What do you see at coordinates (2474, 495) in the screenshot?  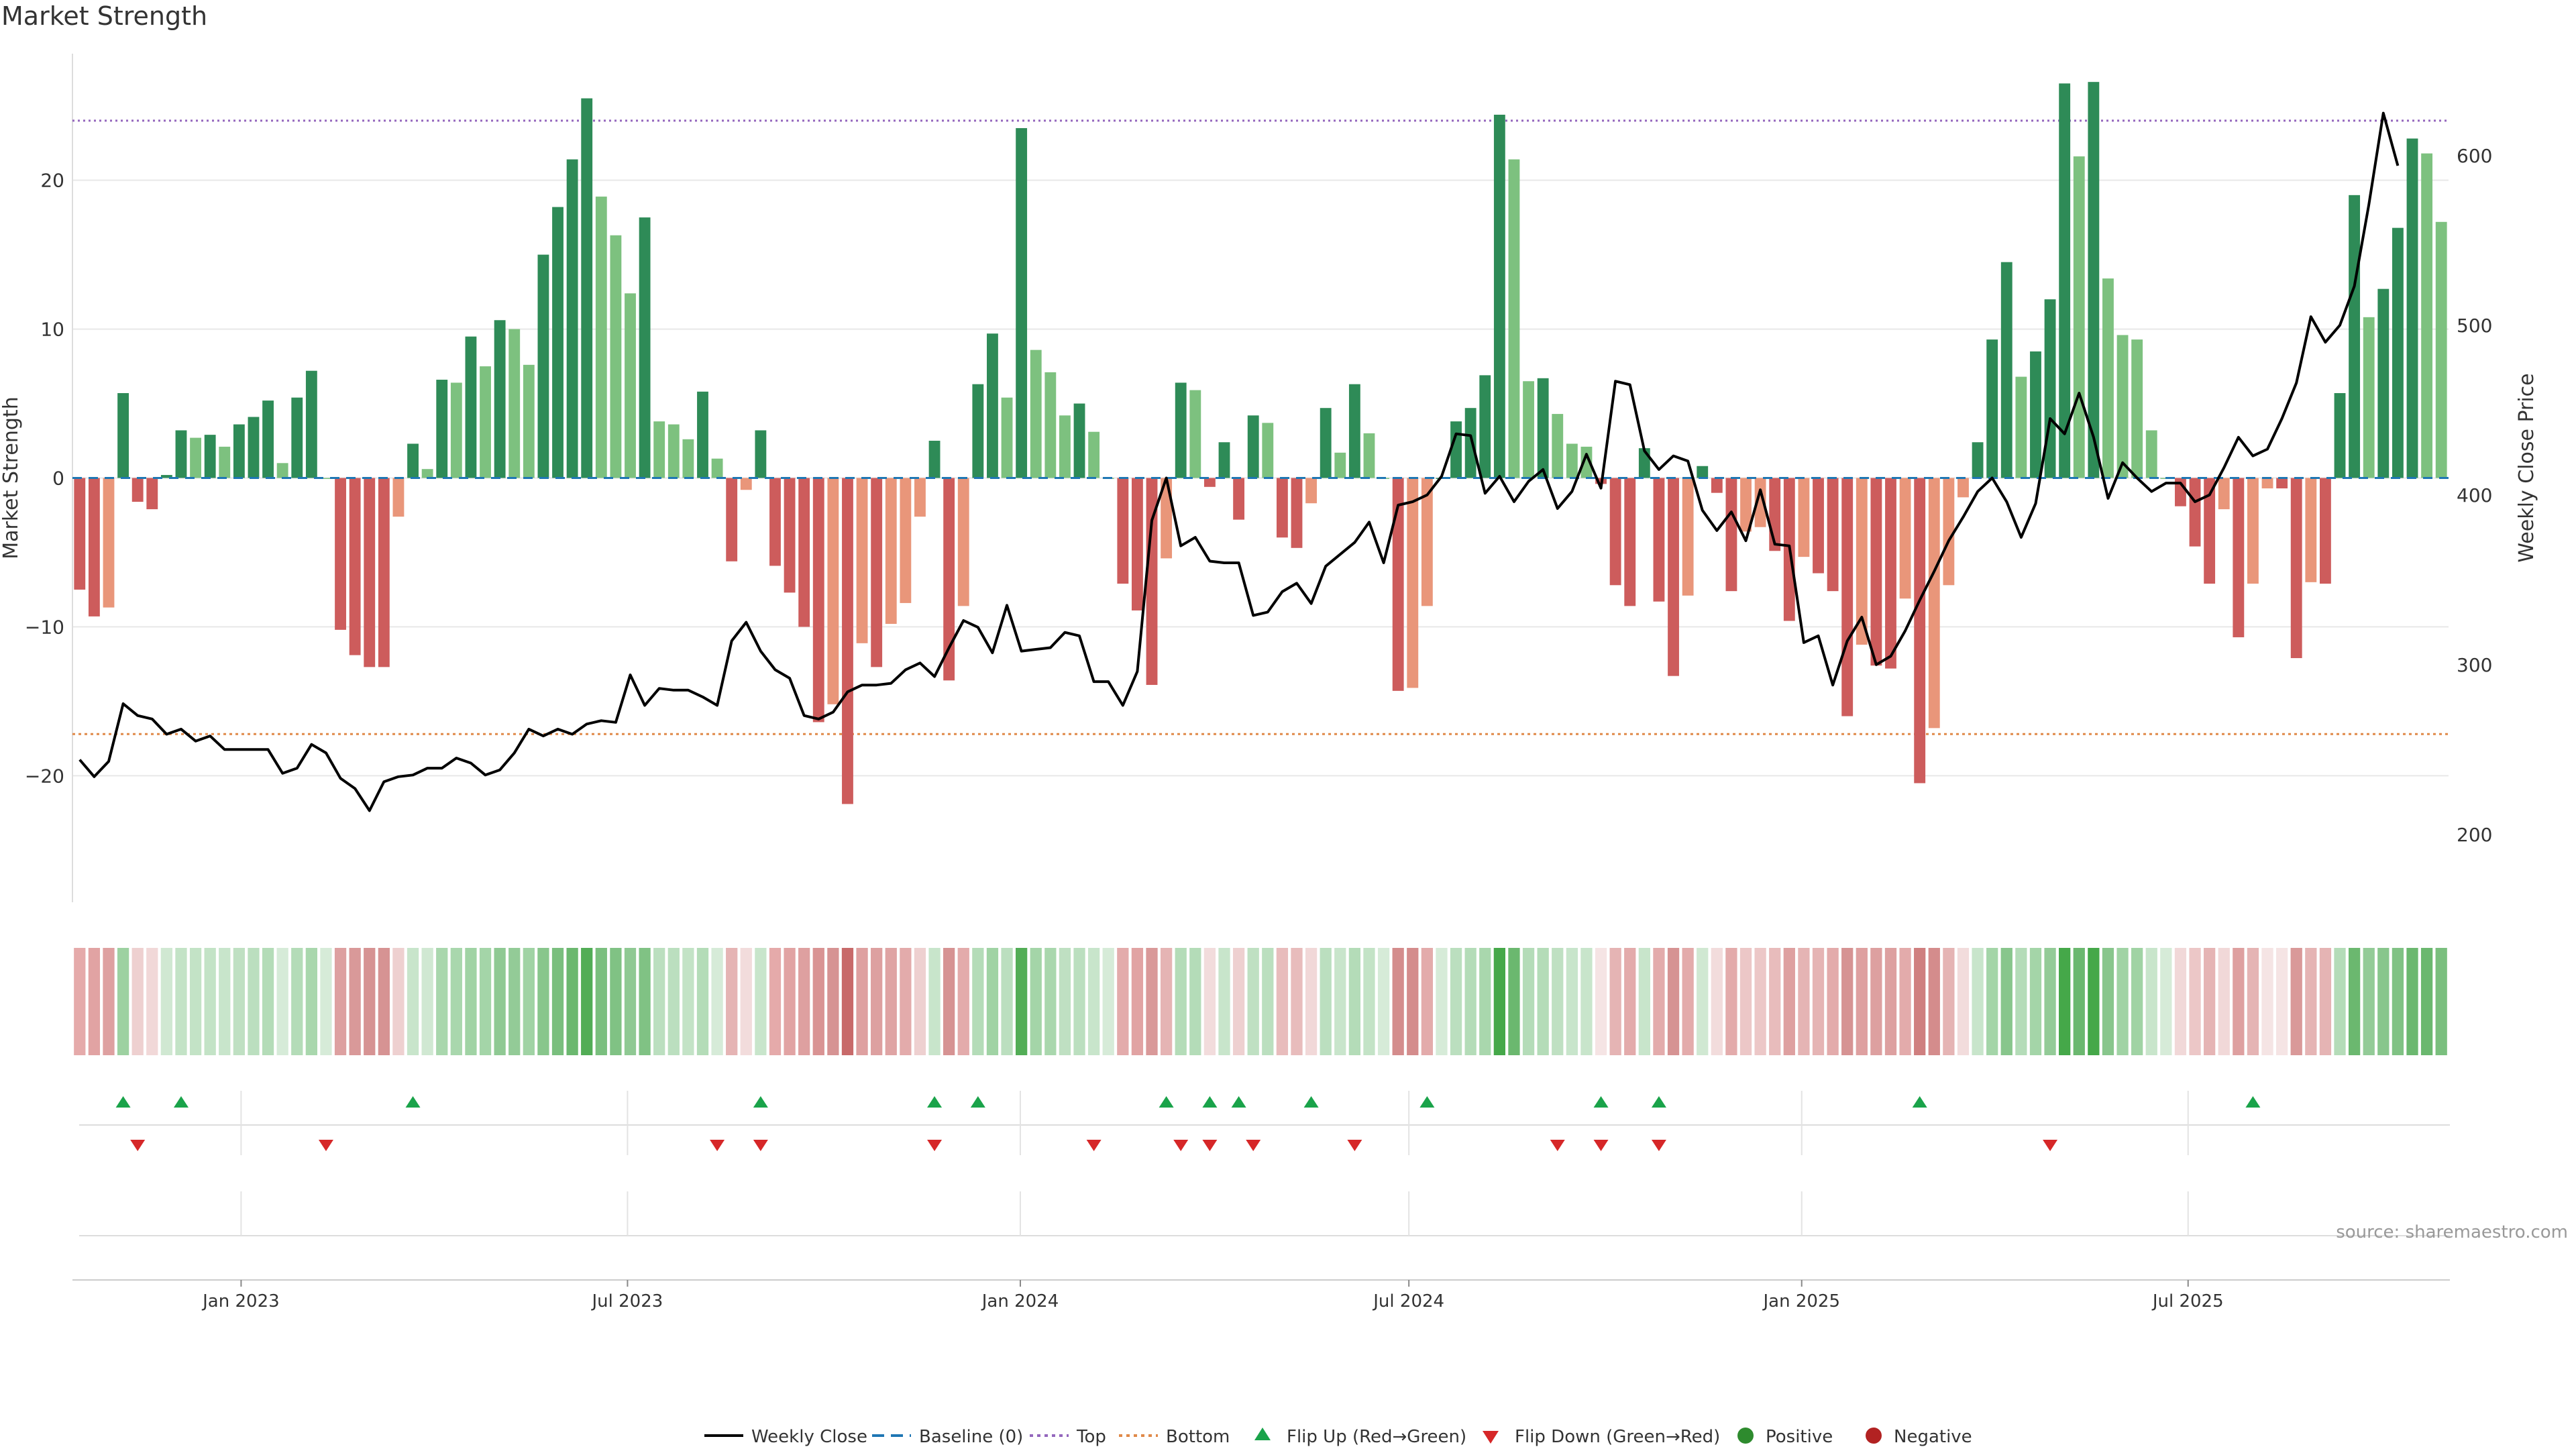 I see `y-right-tick-label: 400` at bounding box center [2474, 495].